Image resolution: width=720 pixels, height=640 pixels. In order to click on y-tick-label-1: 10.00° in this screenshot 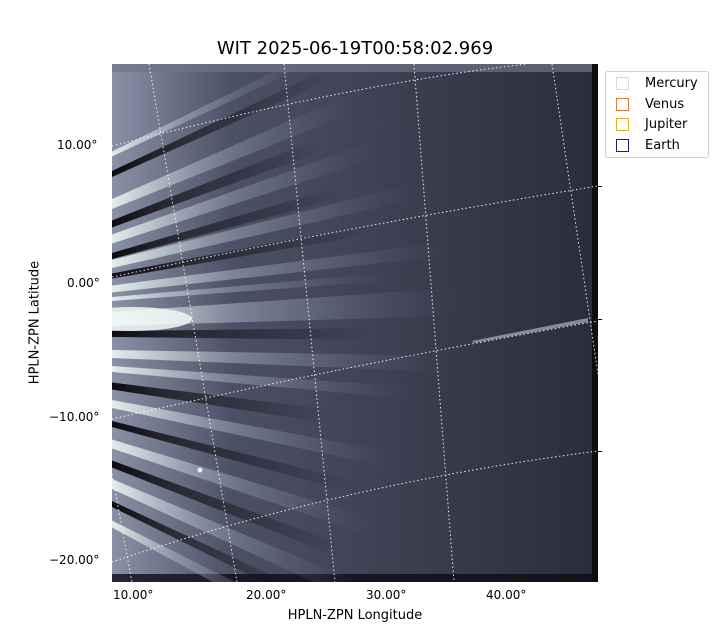, I will do `click(77, 145)`.